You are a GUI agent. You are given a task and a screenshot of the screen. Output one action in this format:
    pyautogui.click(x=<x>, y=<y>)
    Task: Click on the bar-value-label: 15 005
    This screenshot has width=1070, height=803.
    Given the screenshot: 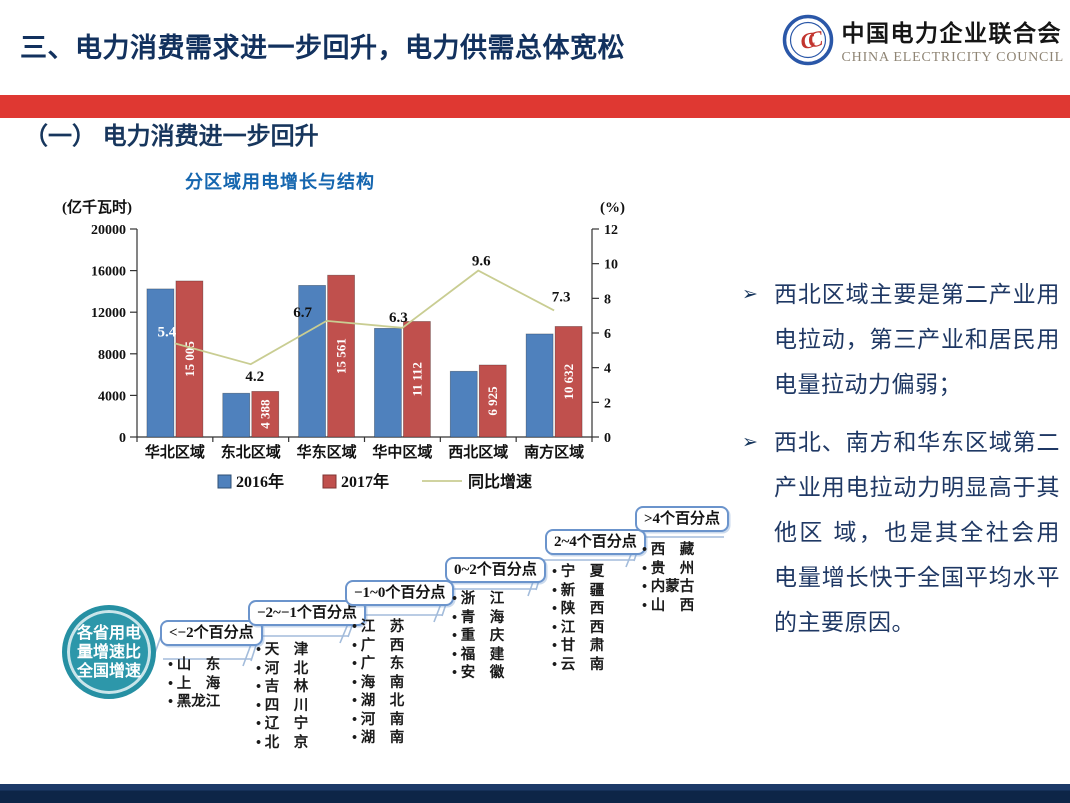 What is the action you would take?
    pyautogui.click(x=189, y=359)
    